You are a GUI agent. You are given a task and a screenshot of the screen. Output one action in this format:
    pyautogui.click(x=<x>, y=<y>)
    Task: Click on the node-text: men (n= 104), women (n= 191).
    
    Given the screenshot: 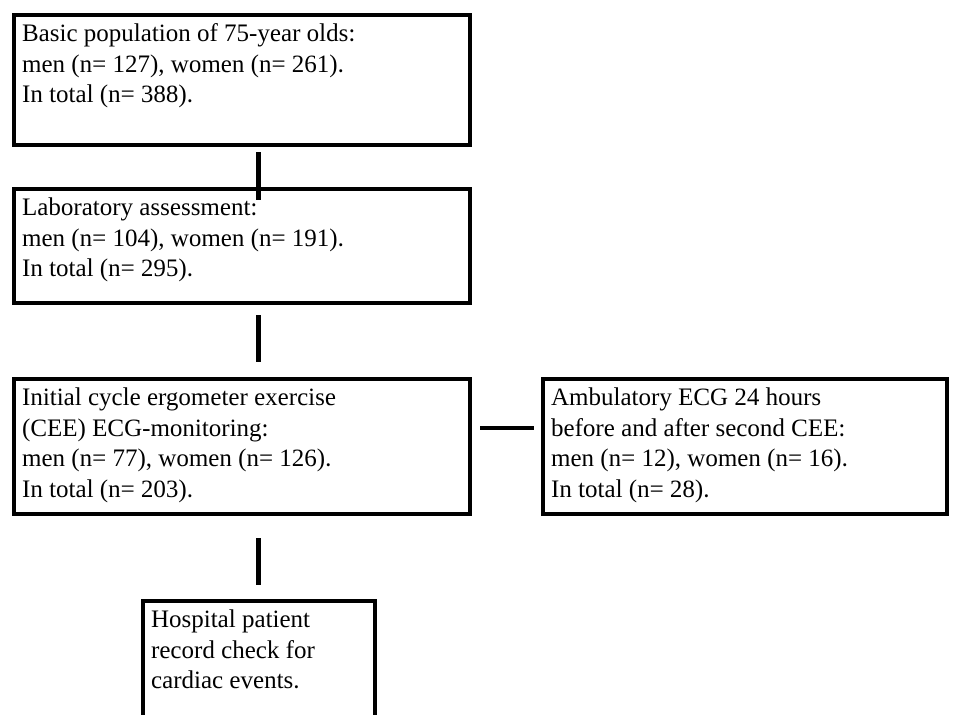 What is the action you would take?
    pyautogui.click(x=183, y=238)
    